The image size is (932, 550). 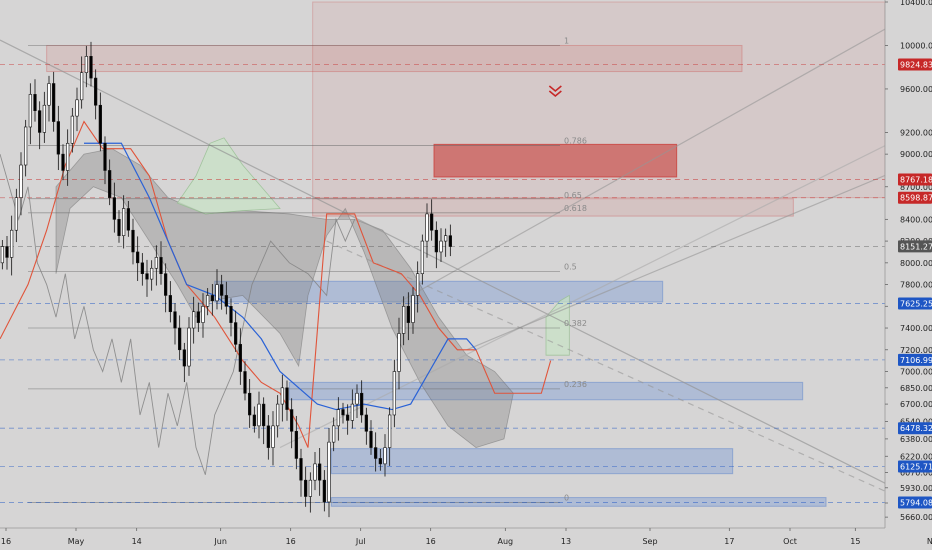 What do you see at coordinates (566, 541) in the screenshot?
I see `time-tick-label: 13` at bounding box center [566, 541].